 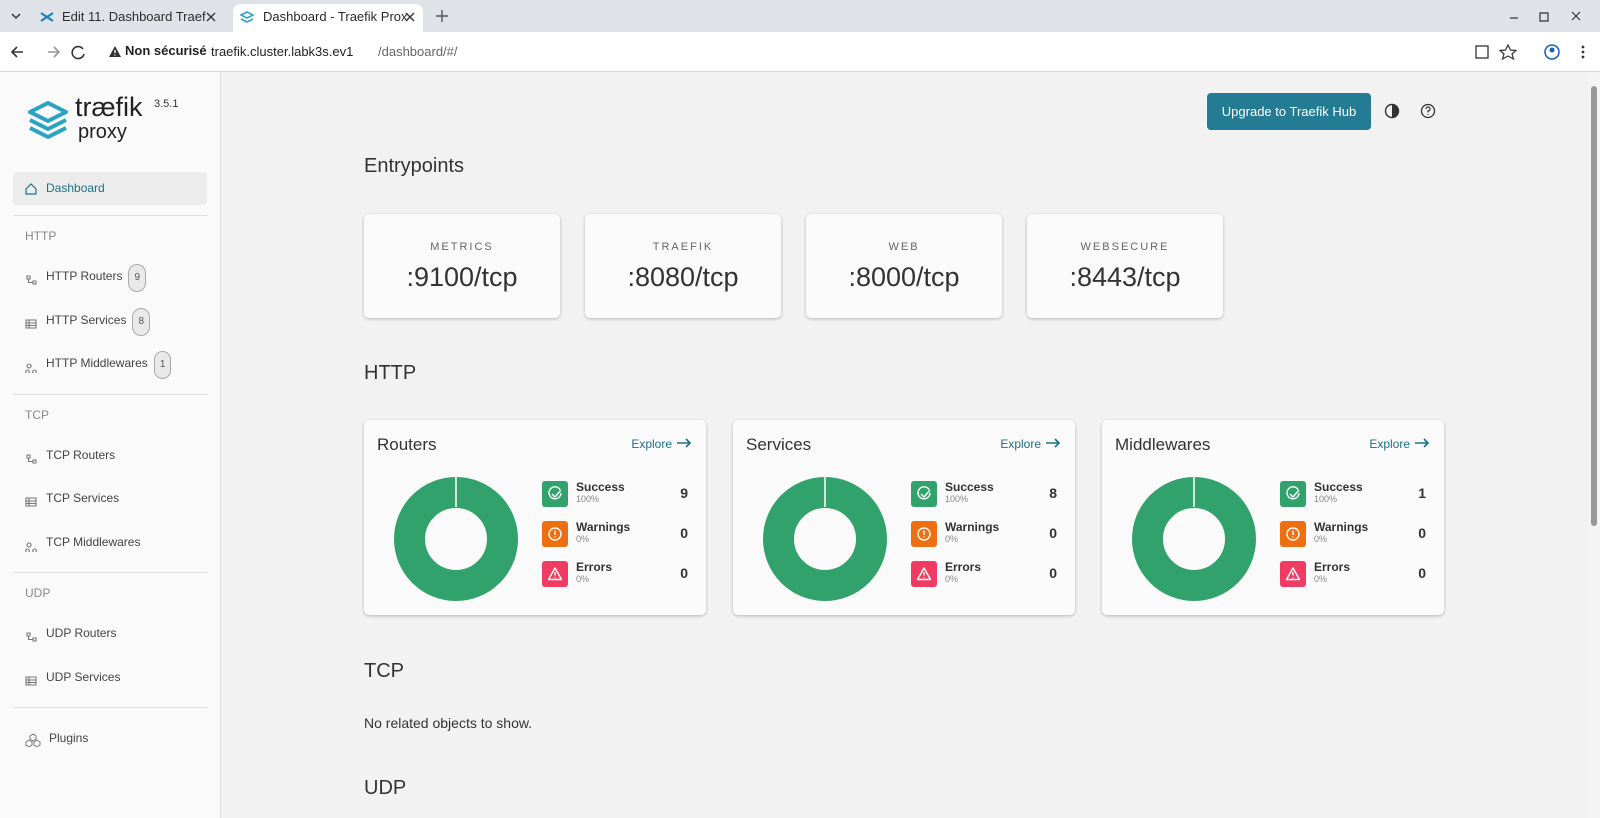 What do you see at coordinates (110, 188) in the screenshot?
I see `nav-item-active: Dashboard` at bounding box center [110, 188].